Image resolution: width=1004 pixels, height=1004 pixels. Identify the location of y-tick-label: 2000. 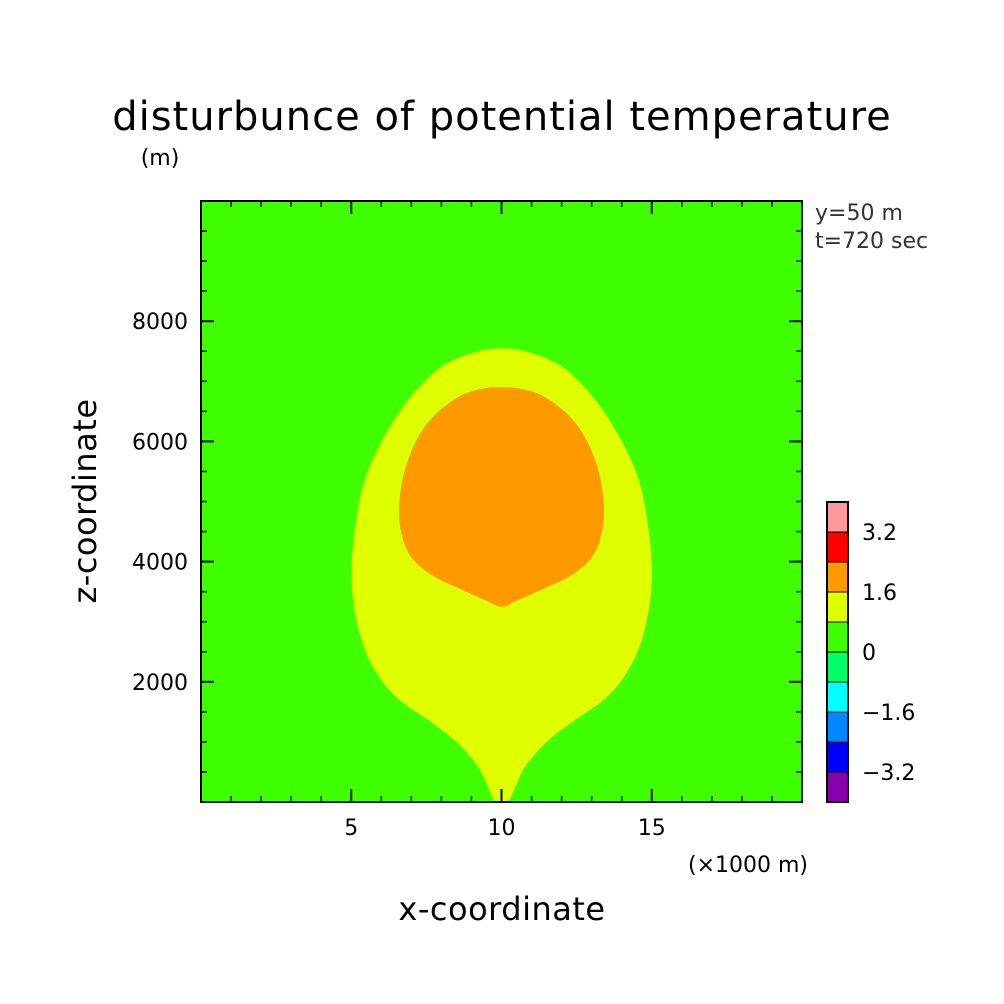
(160, 683).